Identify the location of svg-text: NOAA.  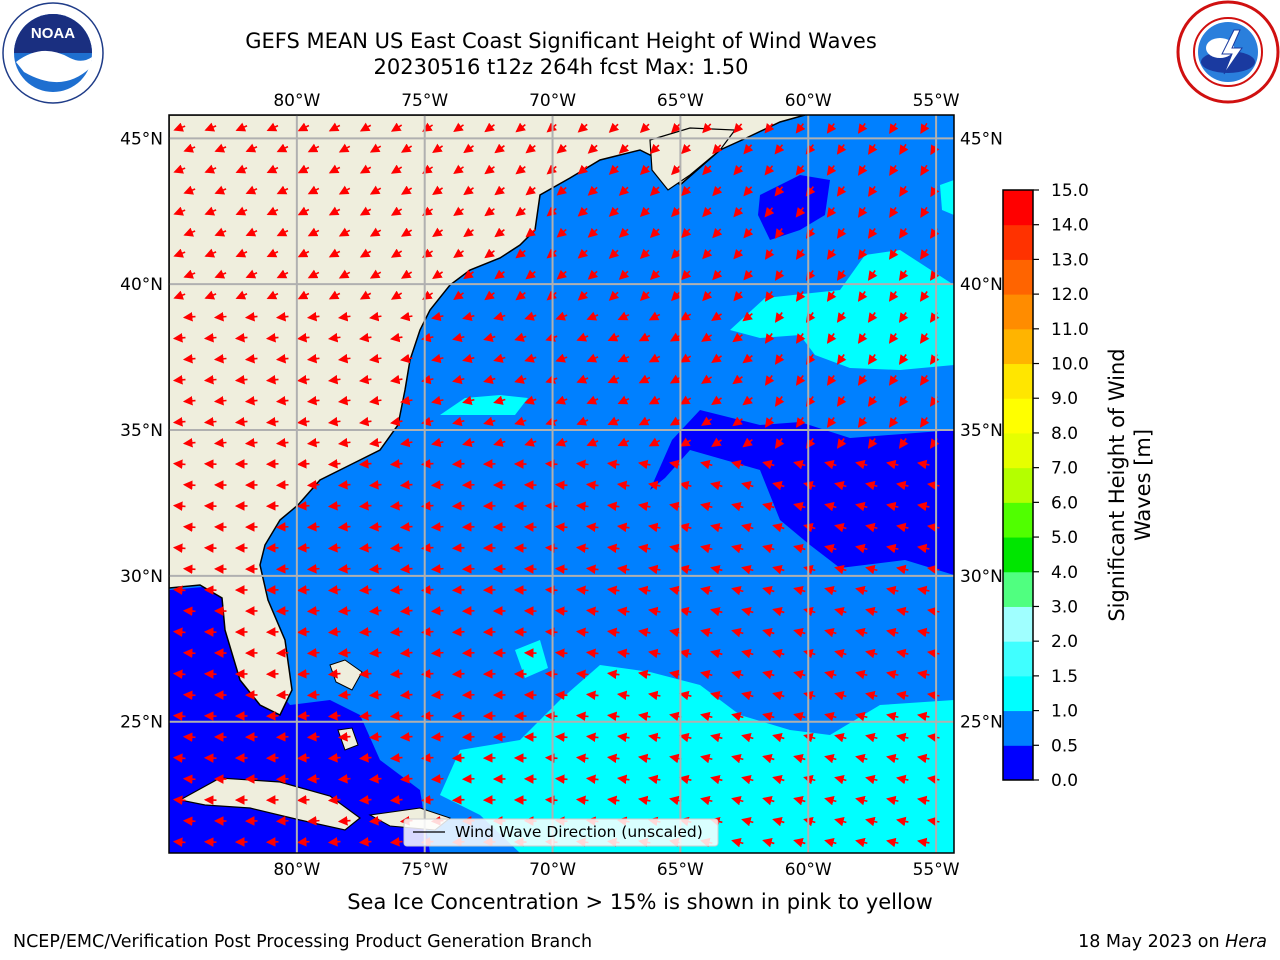
(53, 33).